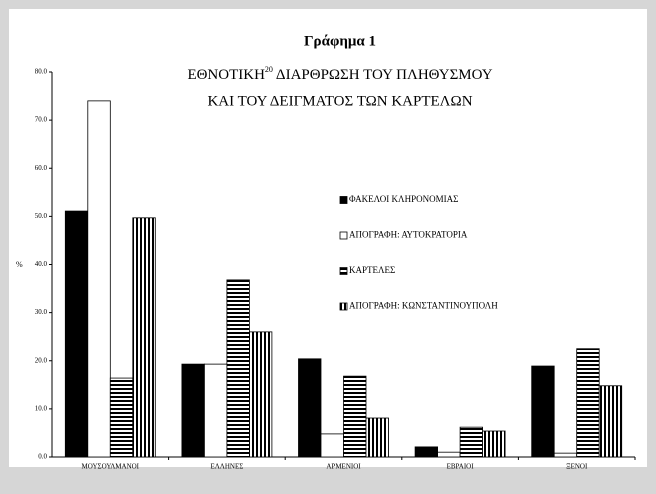 This screenshot has height=494, width=656. What do you see at coordinates (41, 360) in the screenshot?
I see `y-tick-label: 20.0` at bounding box center [41, 360].